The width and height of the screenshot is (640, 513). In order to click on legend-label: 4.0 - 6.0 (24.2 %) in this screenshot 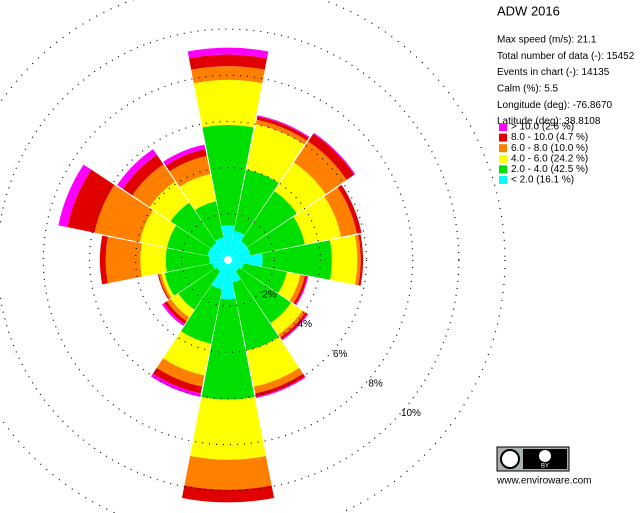, I will do `click(549, 158)`.